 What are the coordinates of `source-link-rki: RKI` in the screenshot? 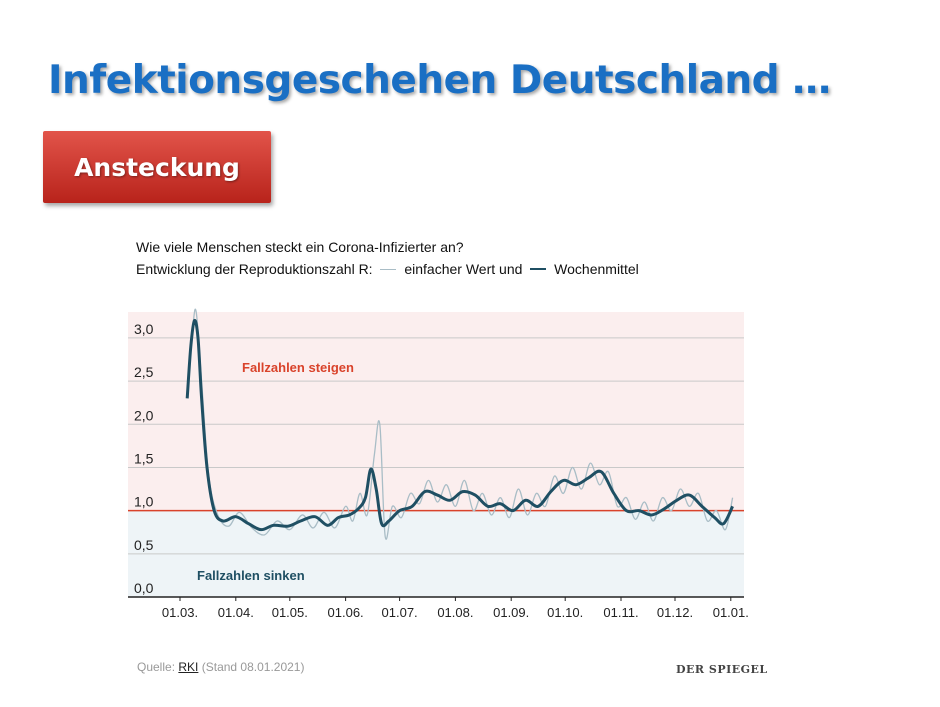 It's located at (188, 667).